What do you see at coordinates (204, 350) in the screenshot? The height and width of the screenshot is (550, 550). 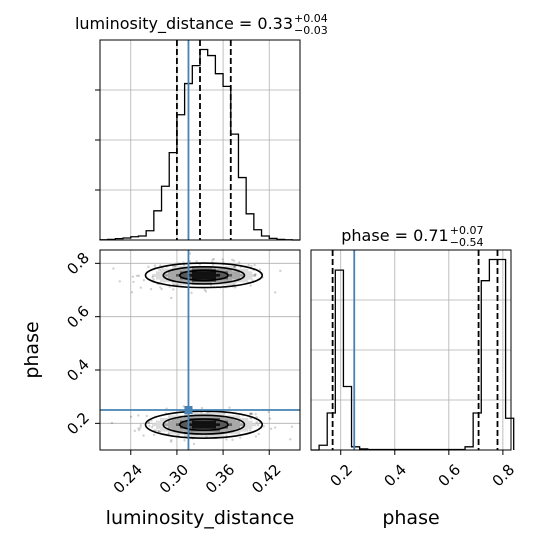 I see `density-contours` at bounding box center [204, 350].